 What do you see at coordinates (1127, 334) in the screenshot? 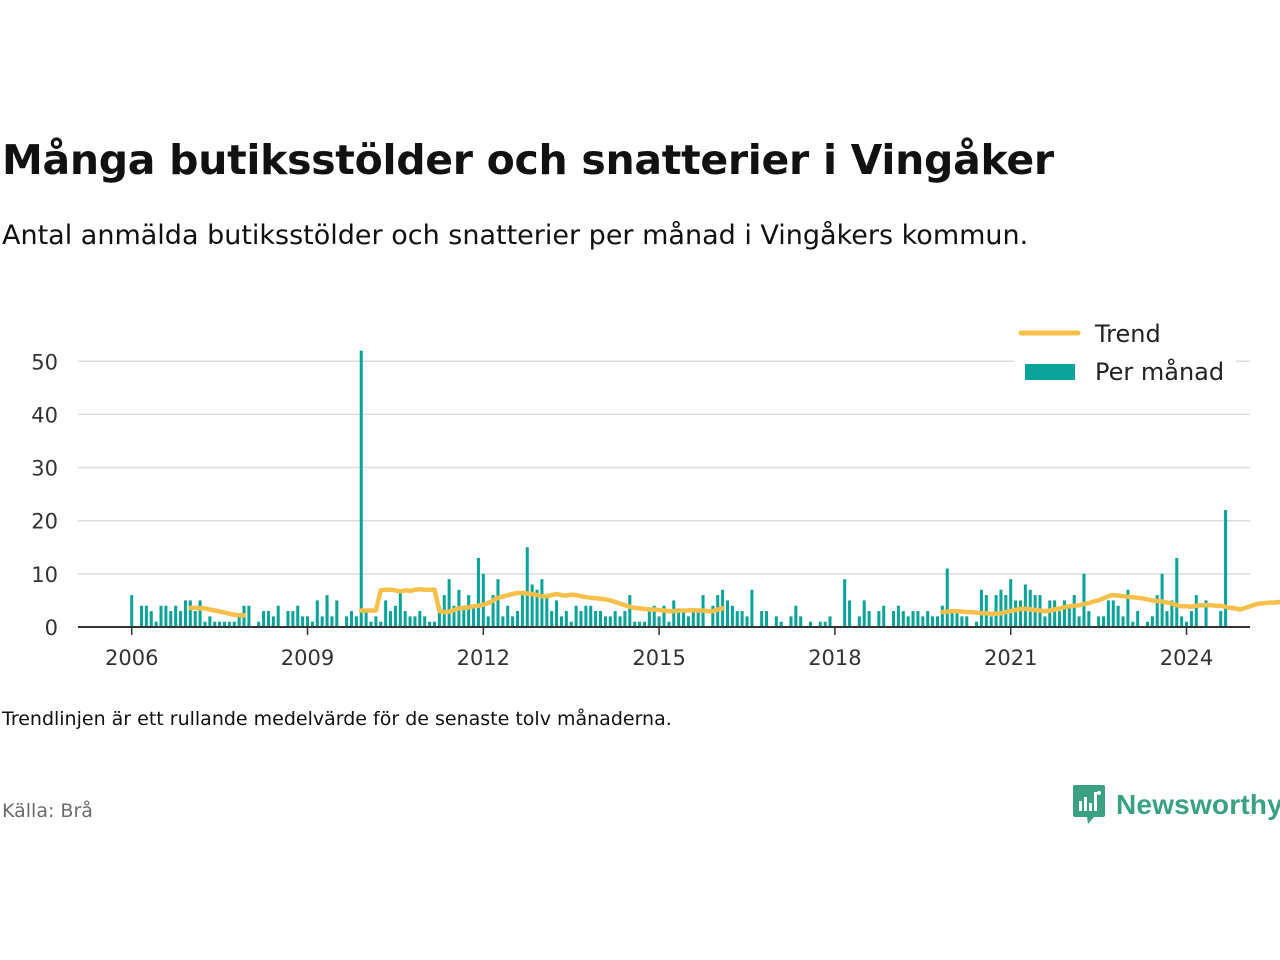
I see `legend-trend-label: Trend` at bounding box center [1127, 334].